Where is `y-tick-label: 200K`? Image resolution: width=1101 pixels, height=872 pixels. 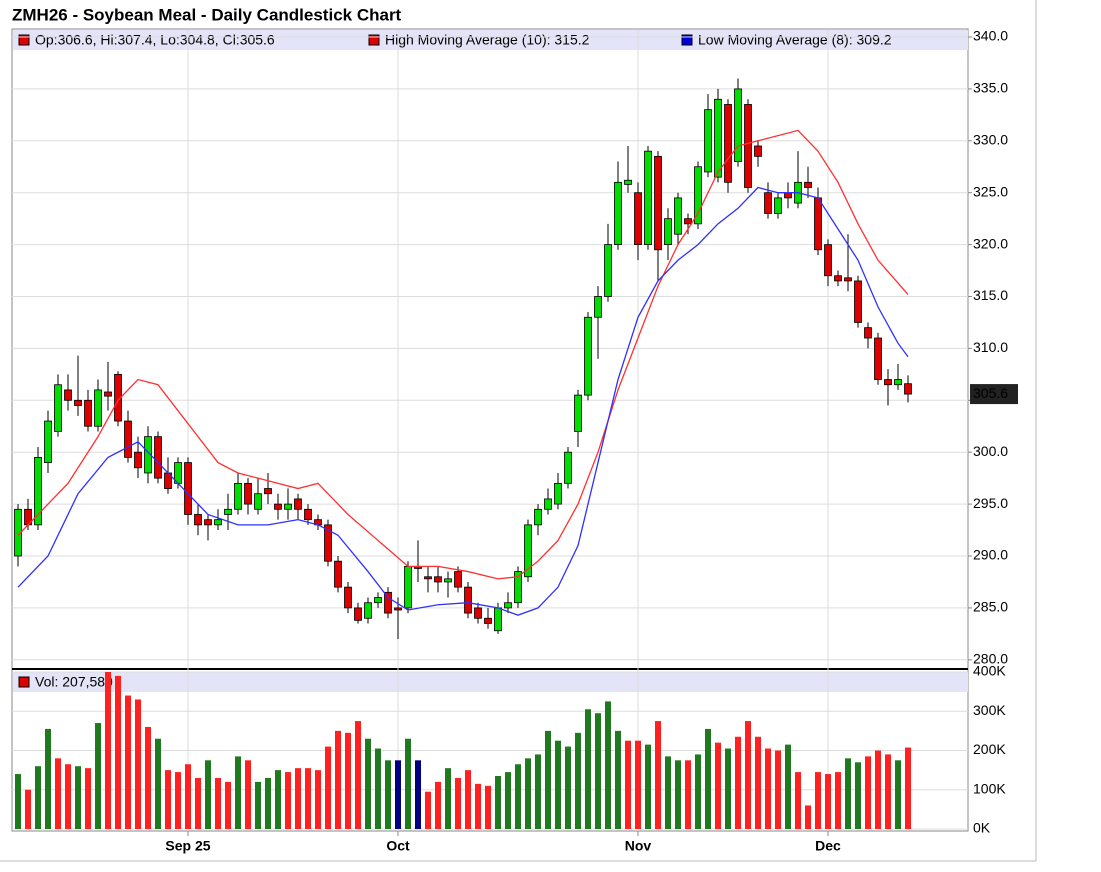
y-tick-label: 200K is located at coordinates (989, 749).